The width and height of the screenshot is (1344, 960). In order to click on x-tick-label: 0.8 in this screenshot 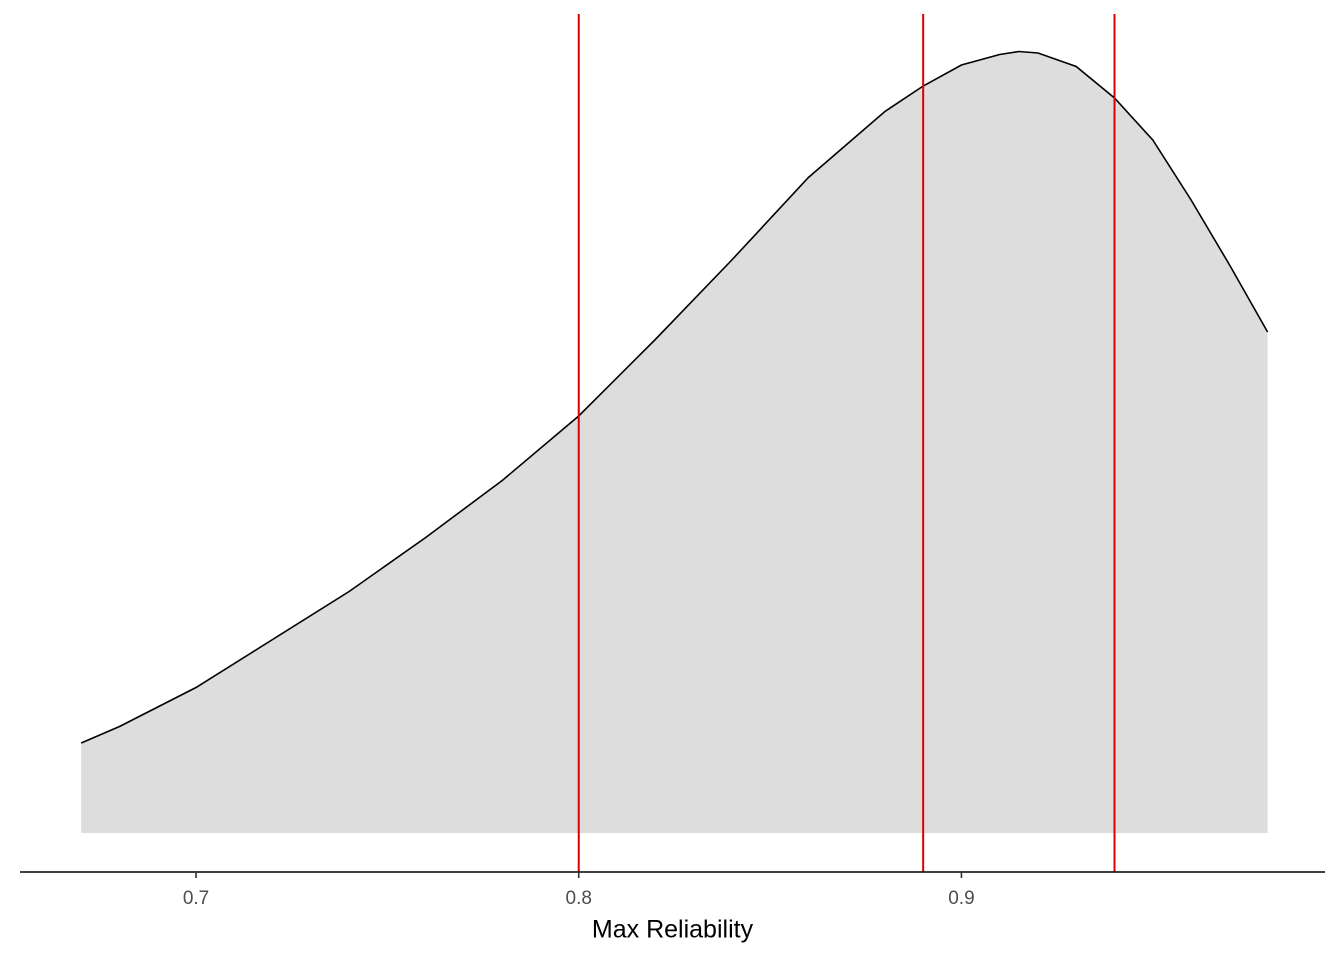, I will do `click(579, 898)`.